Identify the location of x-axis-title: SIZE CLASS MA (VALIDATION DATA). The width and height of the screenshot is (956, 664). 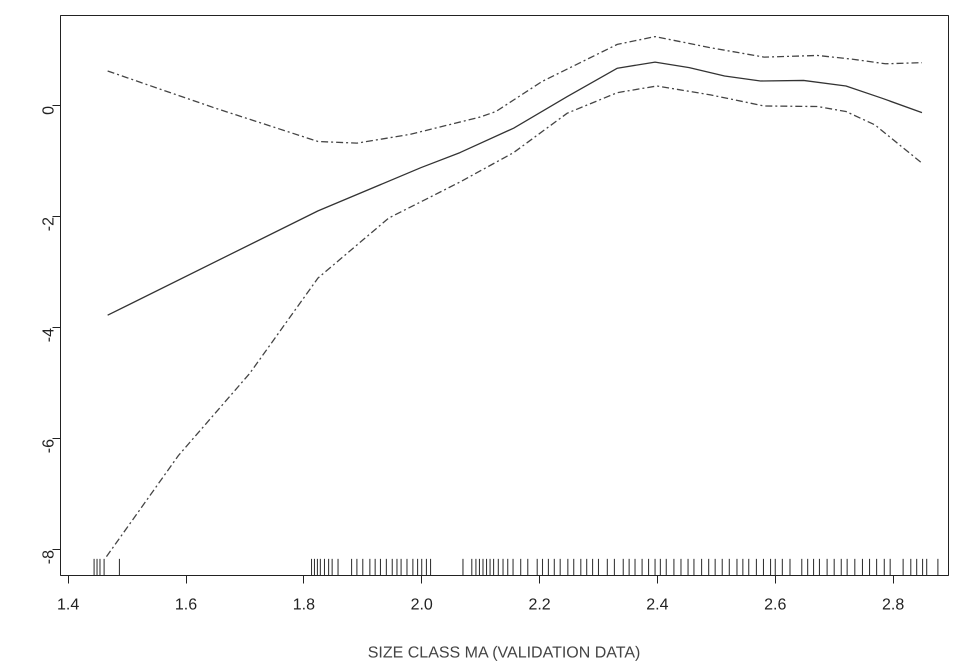
(504, 653).